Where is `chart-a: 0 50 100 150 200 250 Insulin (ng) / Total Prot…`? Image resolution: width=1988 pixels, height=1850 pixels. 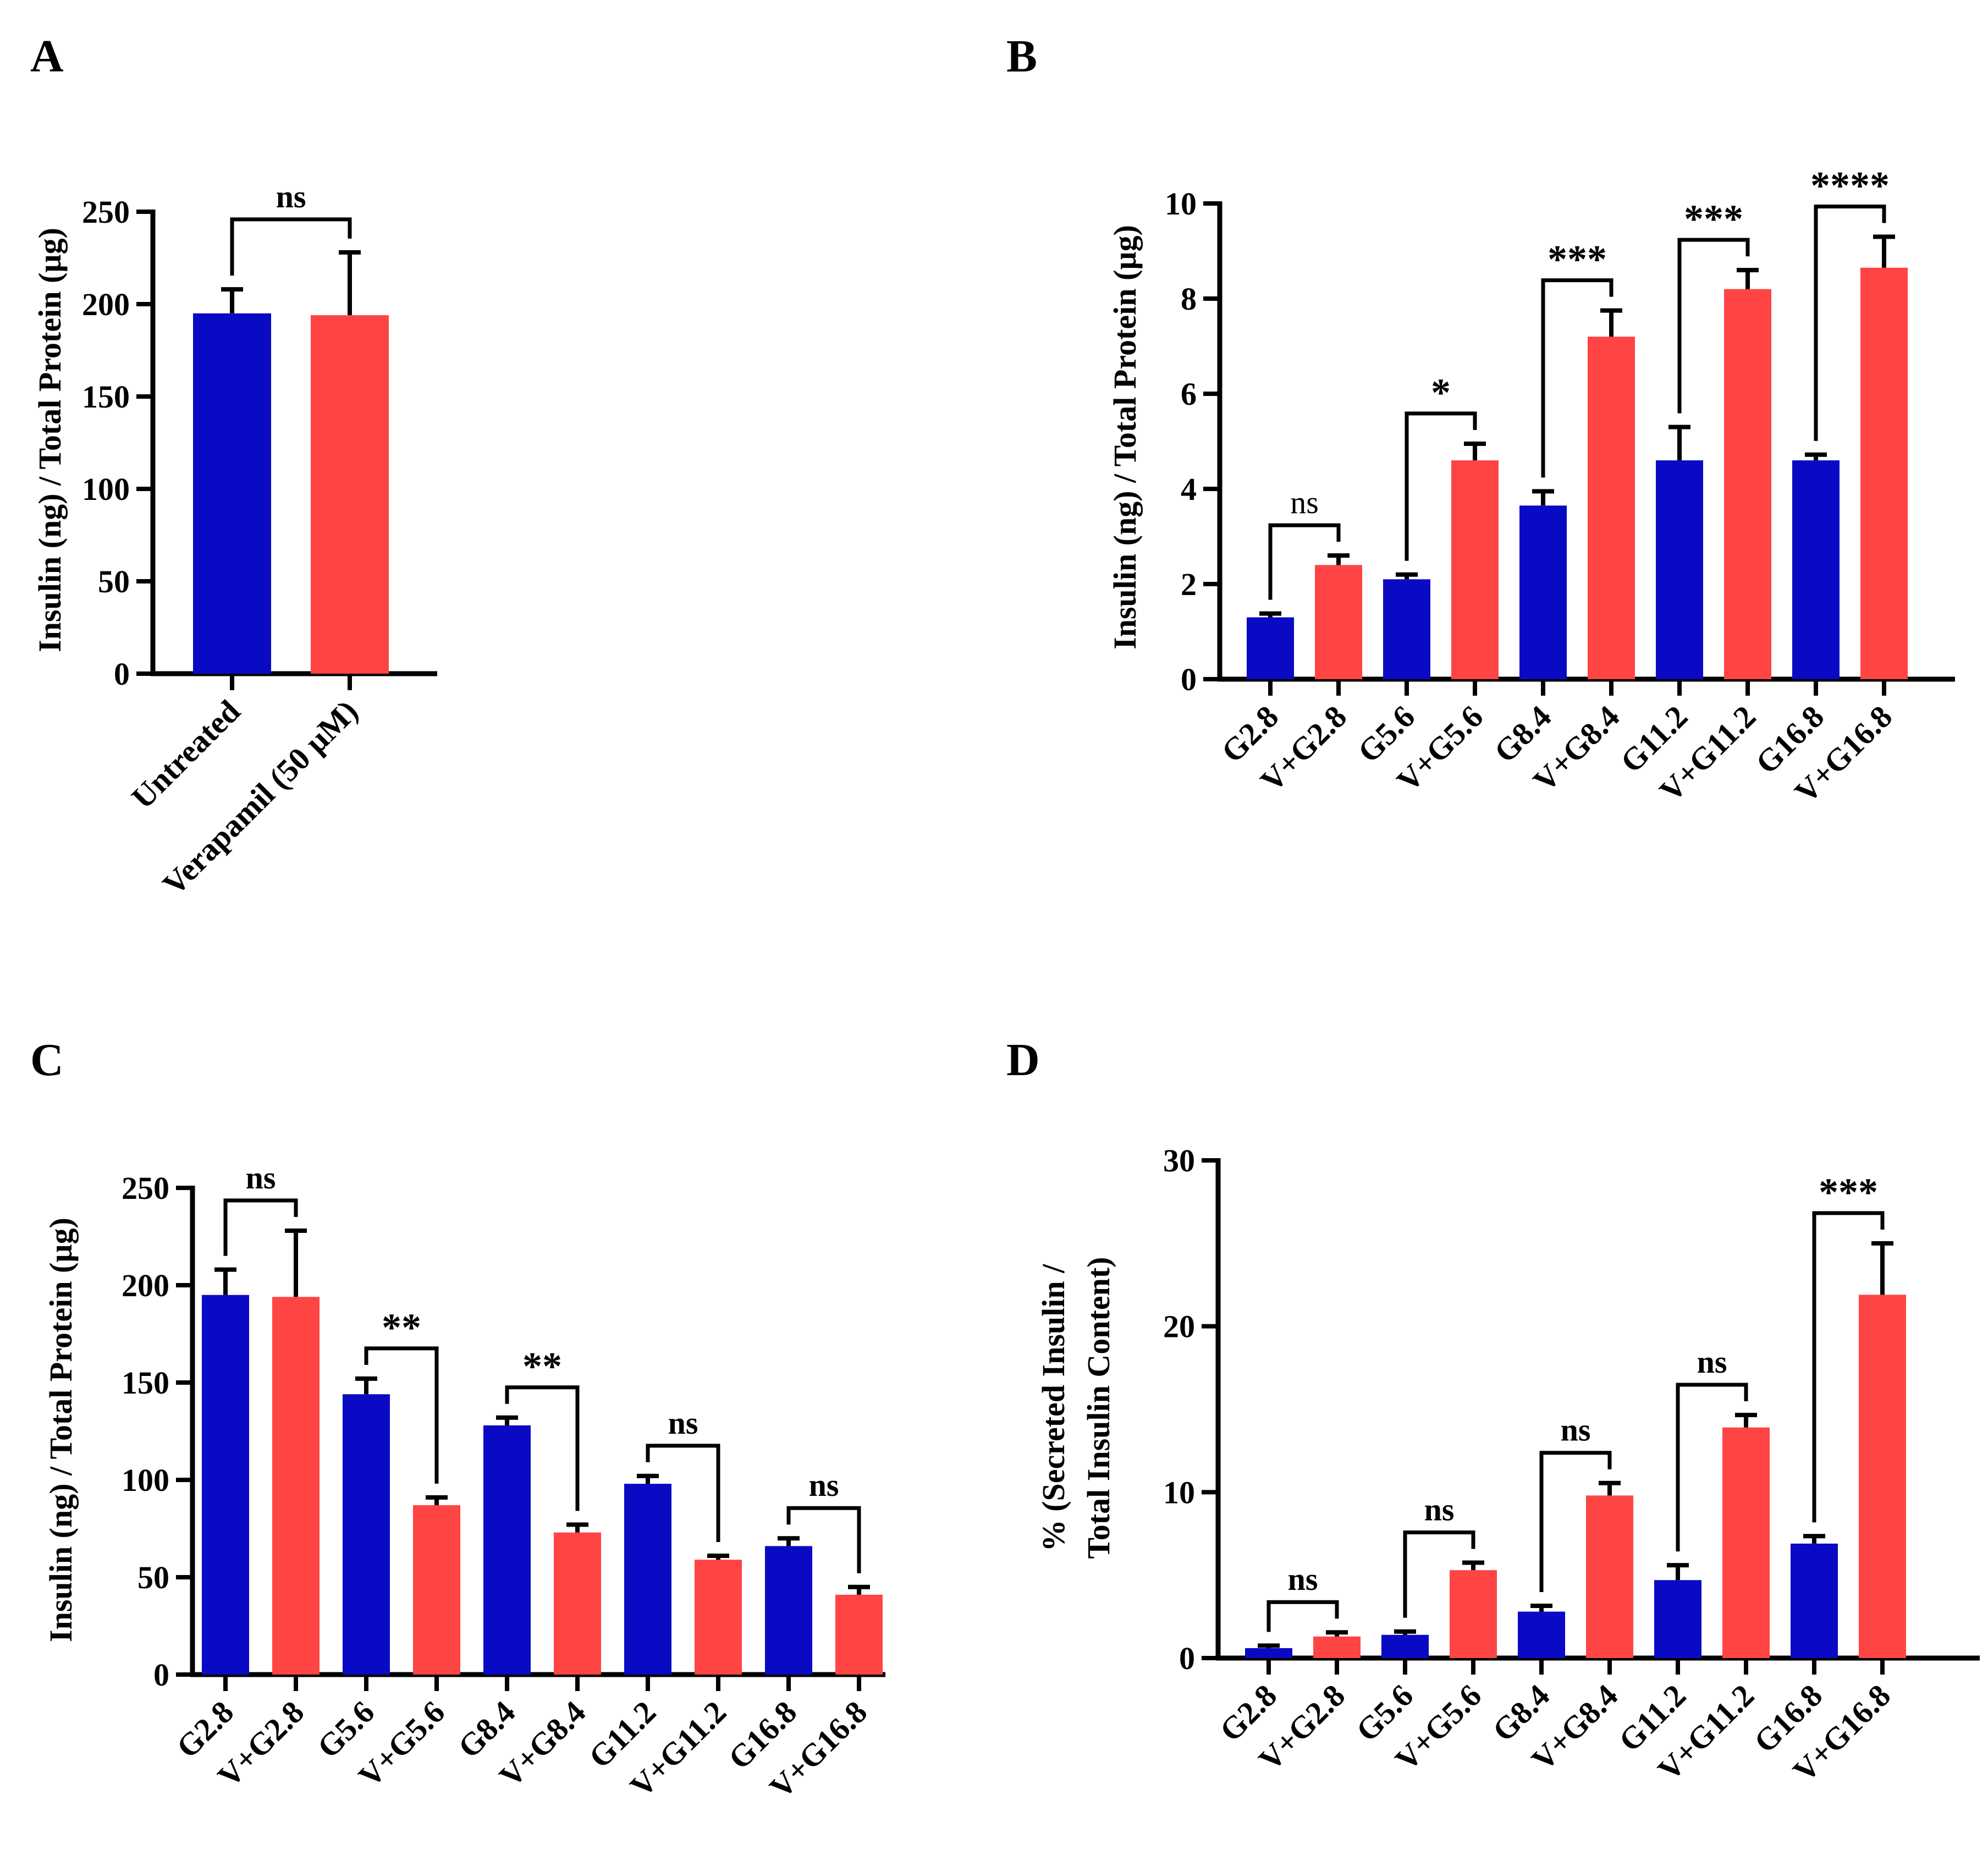 chart-a: 0 50 100 150 200 250 Insulin (ng) / Total Prot… is located at coordinates (235, 541).